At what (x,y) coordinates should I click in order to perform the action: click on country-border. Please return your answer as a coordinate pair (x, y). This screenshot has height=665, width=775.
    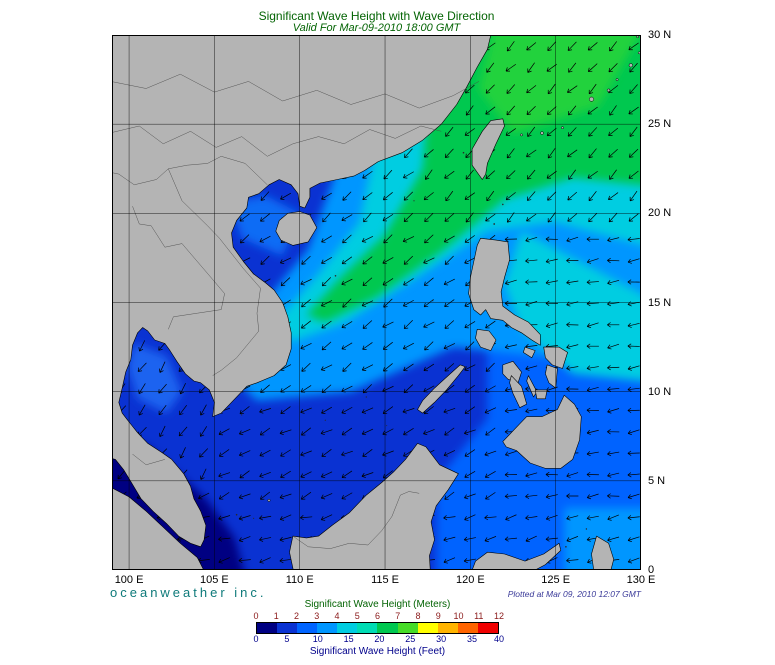
    Looking at the image, I should click on (178, 268).